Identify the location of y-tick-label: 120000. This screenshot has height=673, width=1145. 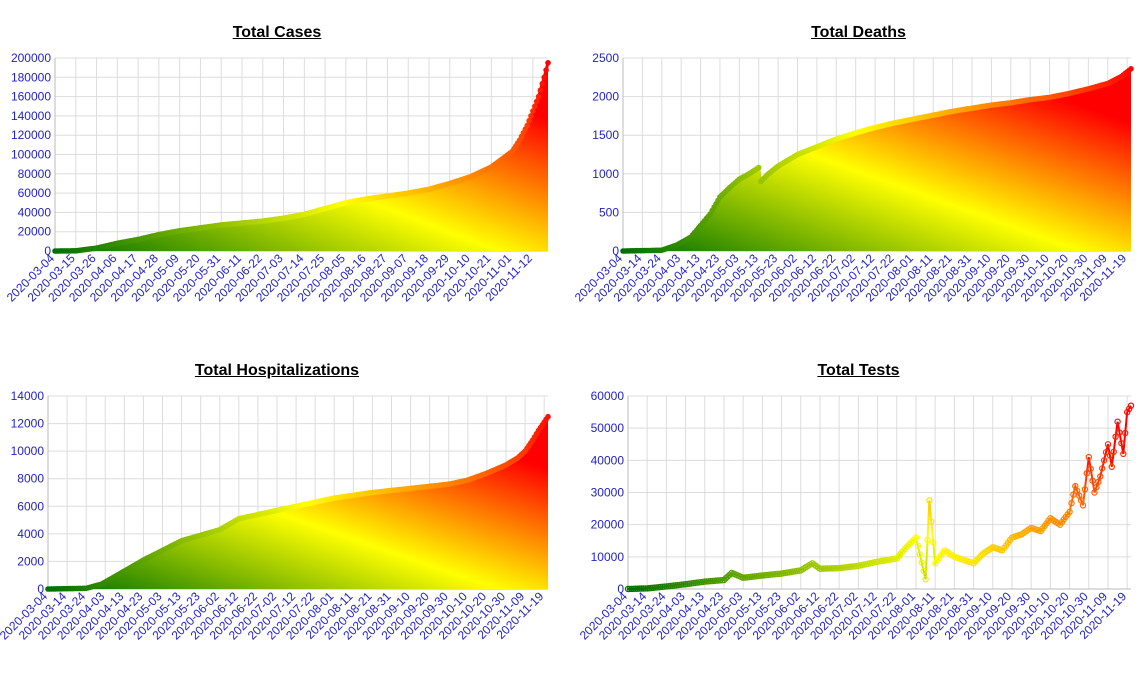
(31, 135).